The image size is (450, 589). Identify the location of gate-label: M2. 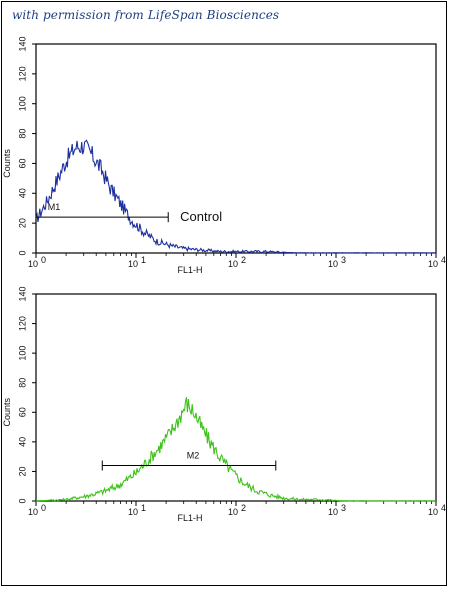
(193, 456).